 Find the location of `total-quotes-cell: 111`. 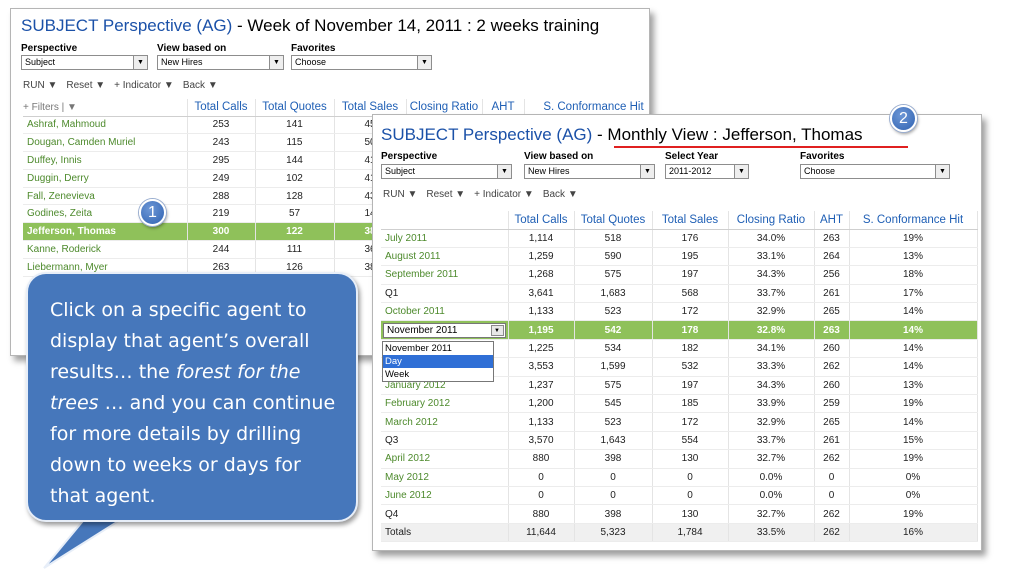

total-quotes-cell: 111 is located at coordinates (295, 249).